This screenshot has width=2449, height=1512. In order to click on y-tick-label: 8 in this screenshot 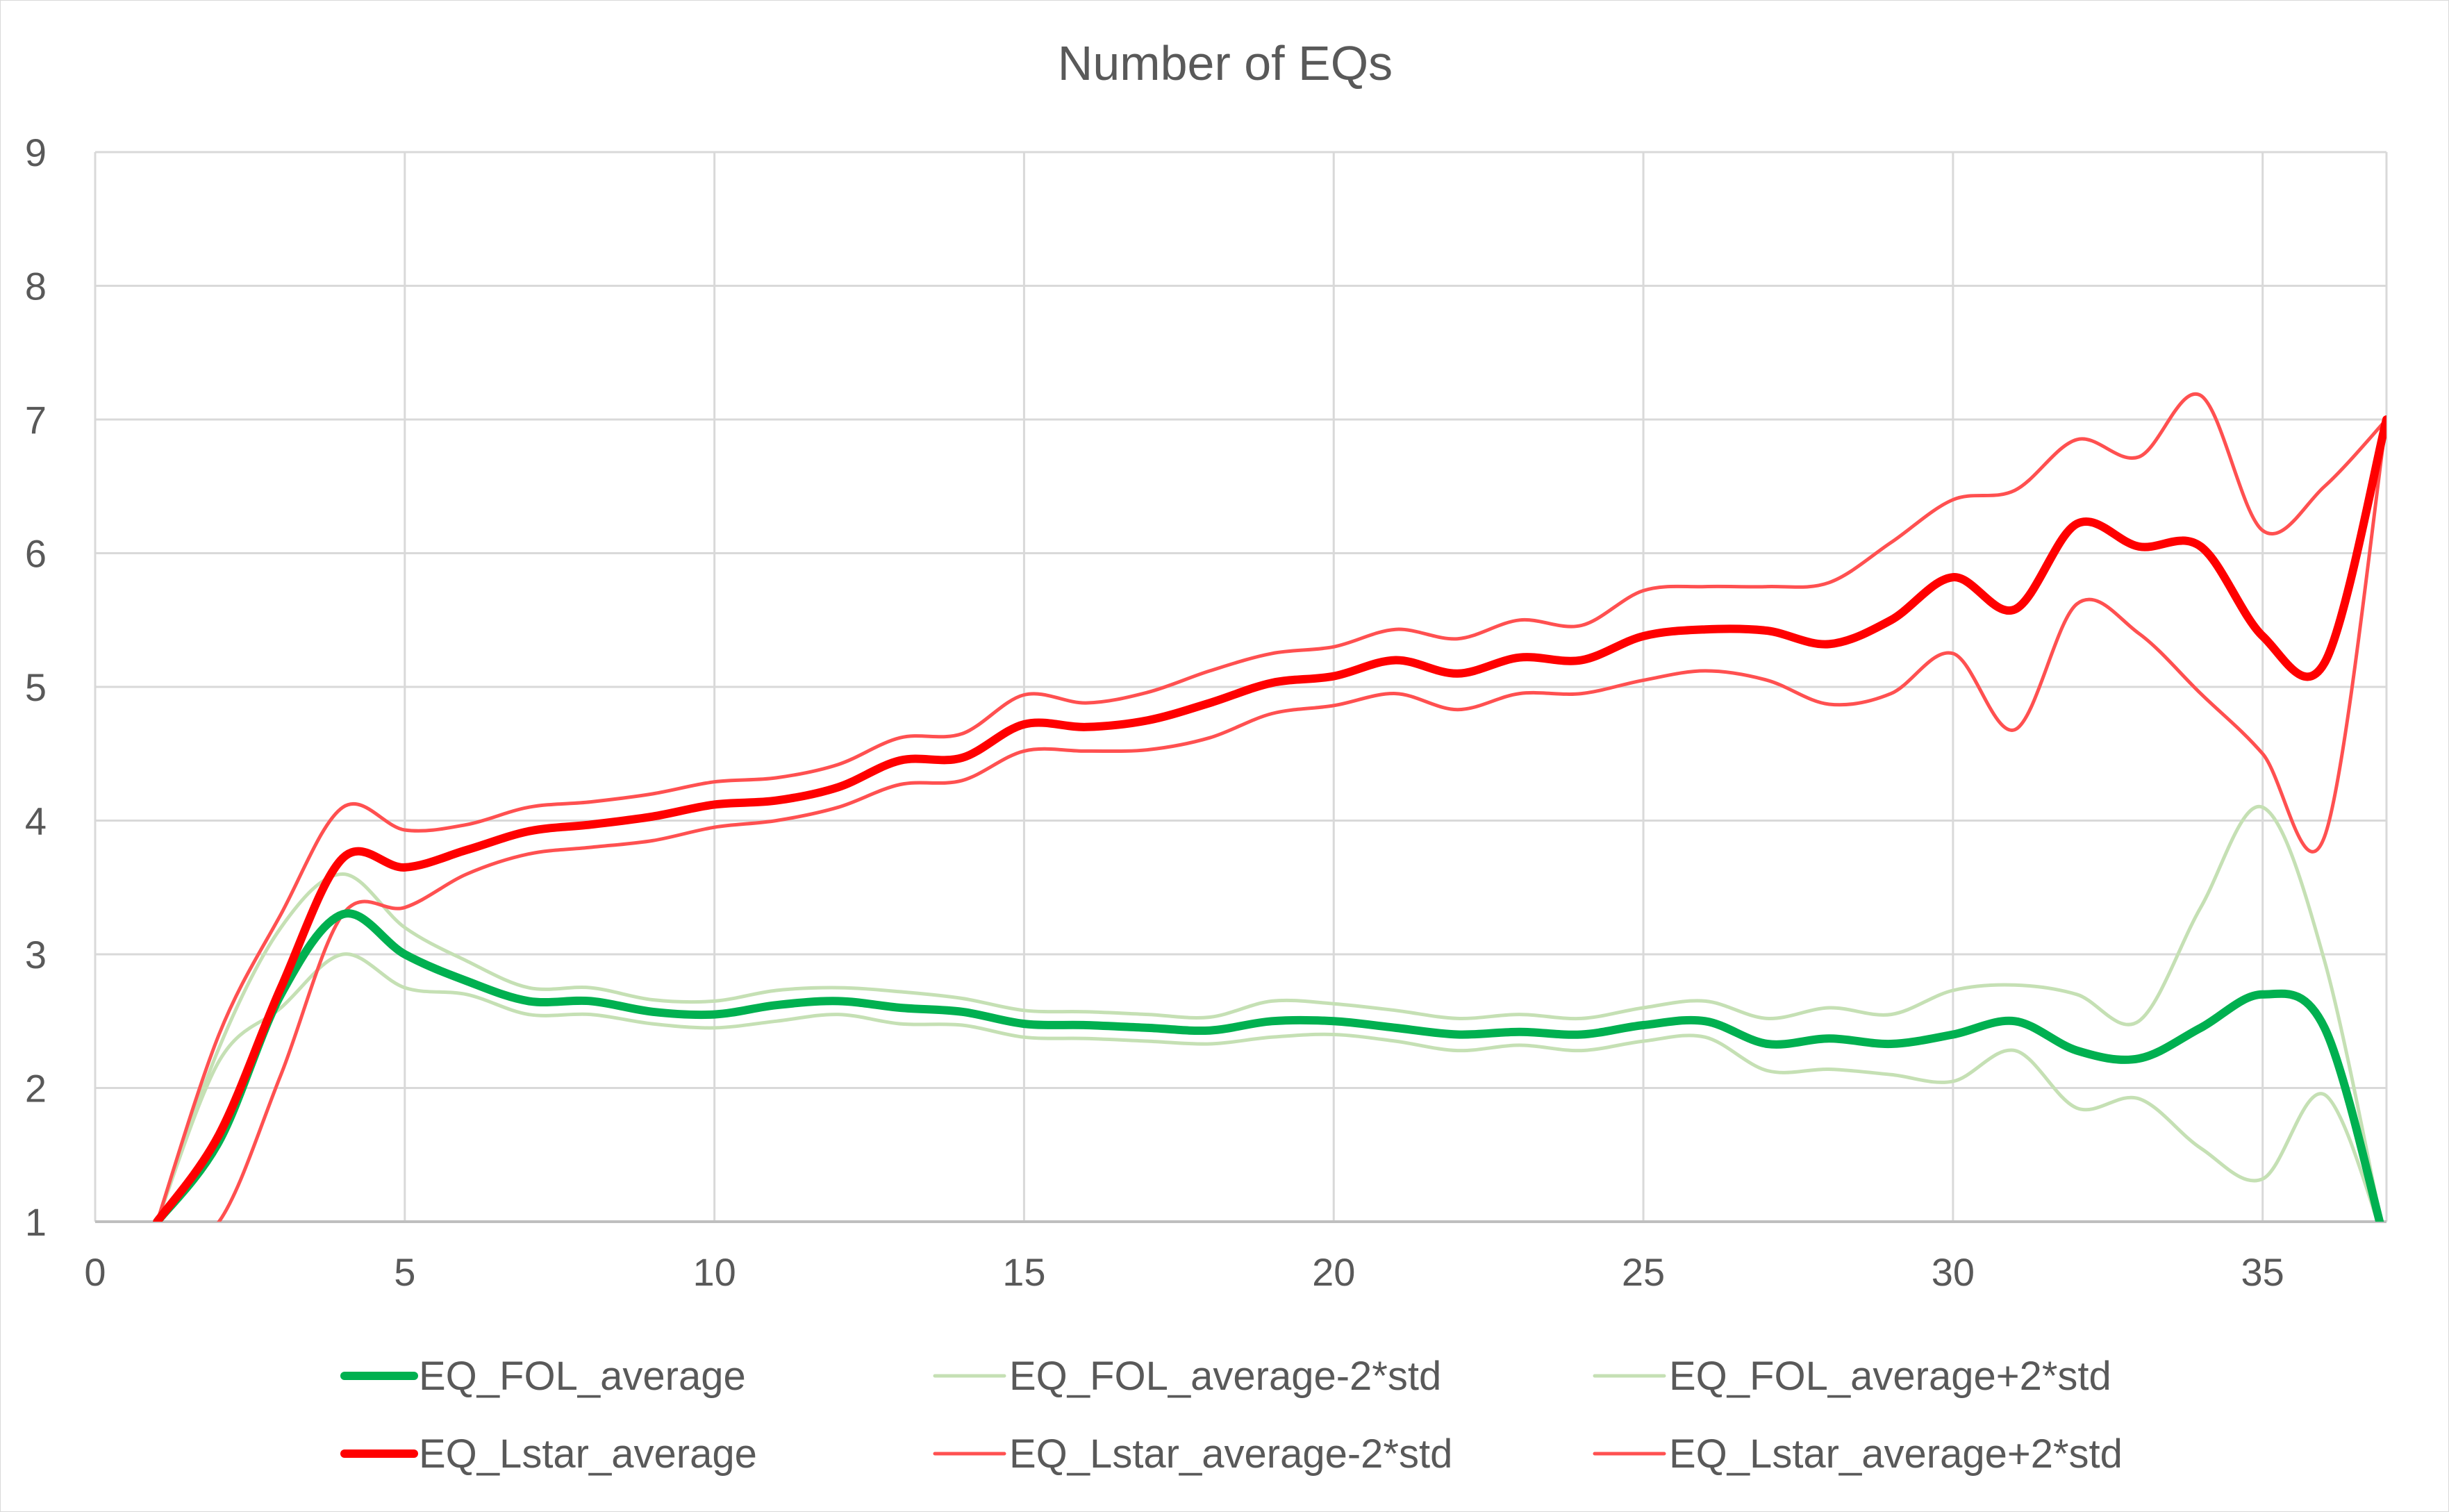, I will do `click(36, 287)`.